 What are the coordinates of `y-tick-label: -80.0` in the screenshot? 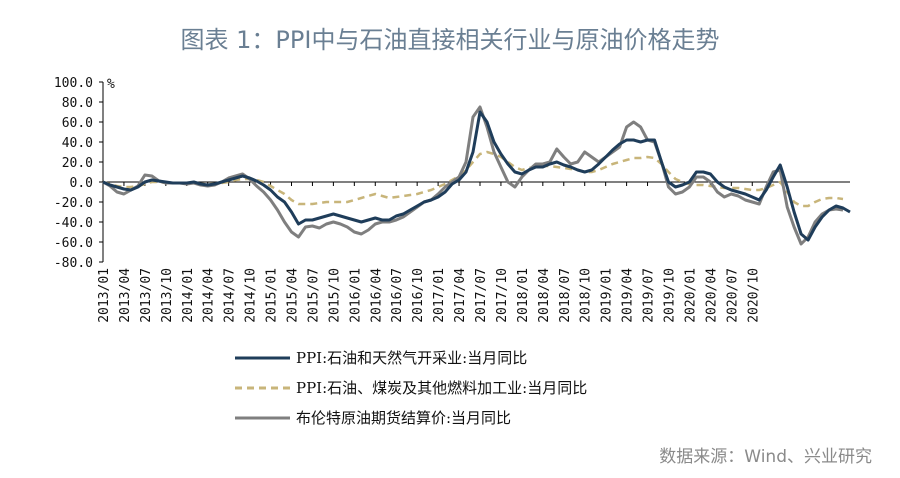 It's located at (73, 263).